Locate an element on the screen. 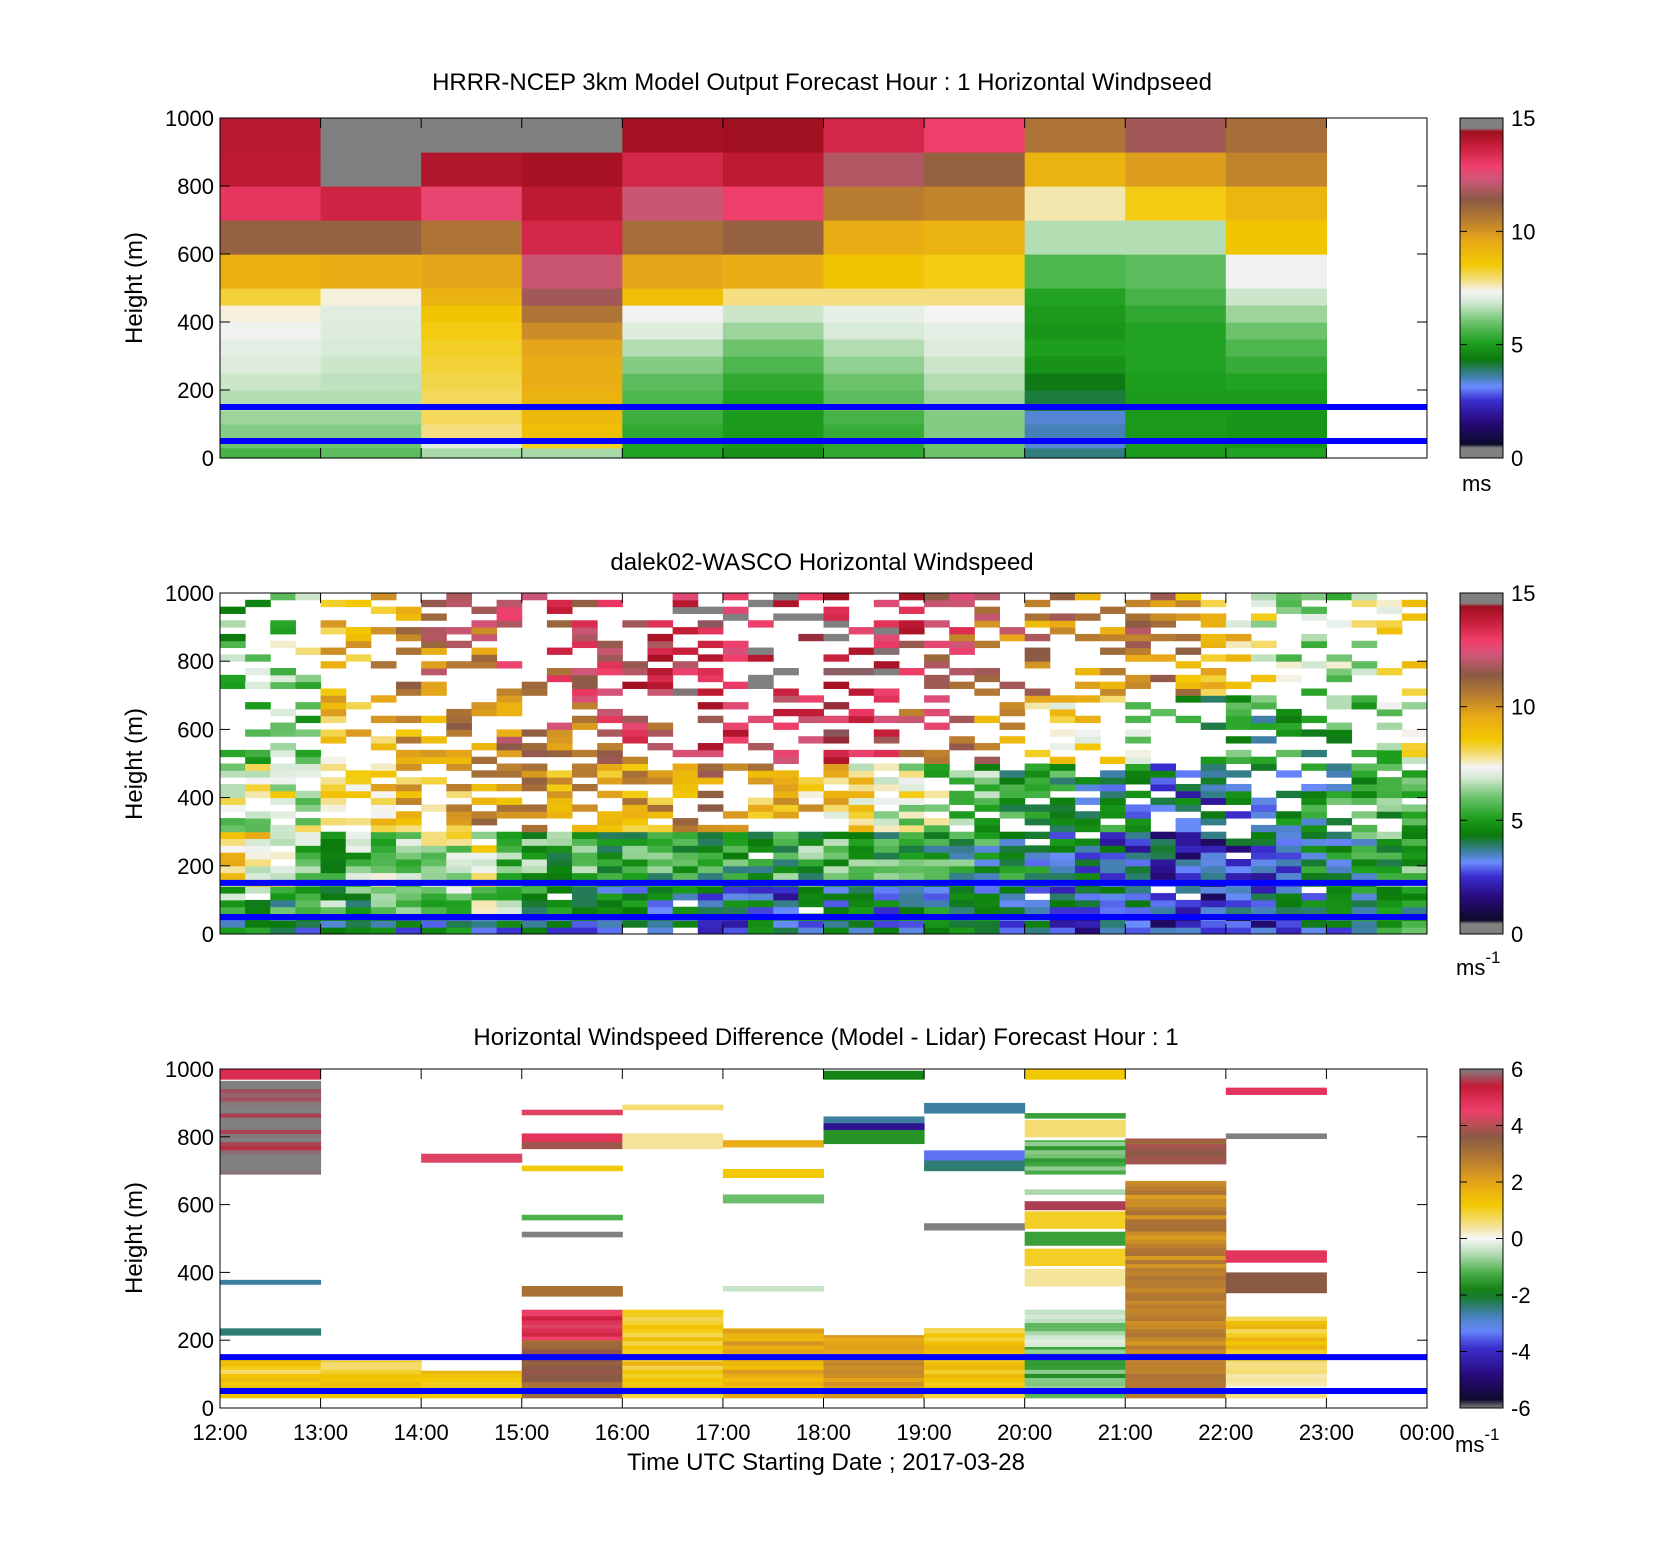 The height and width of the screenshot is (1561, 1680). x-tick-label: 19:00 is located at coordinates (924, 1432).